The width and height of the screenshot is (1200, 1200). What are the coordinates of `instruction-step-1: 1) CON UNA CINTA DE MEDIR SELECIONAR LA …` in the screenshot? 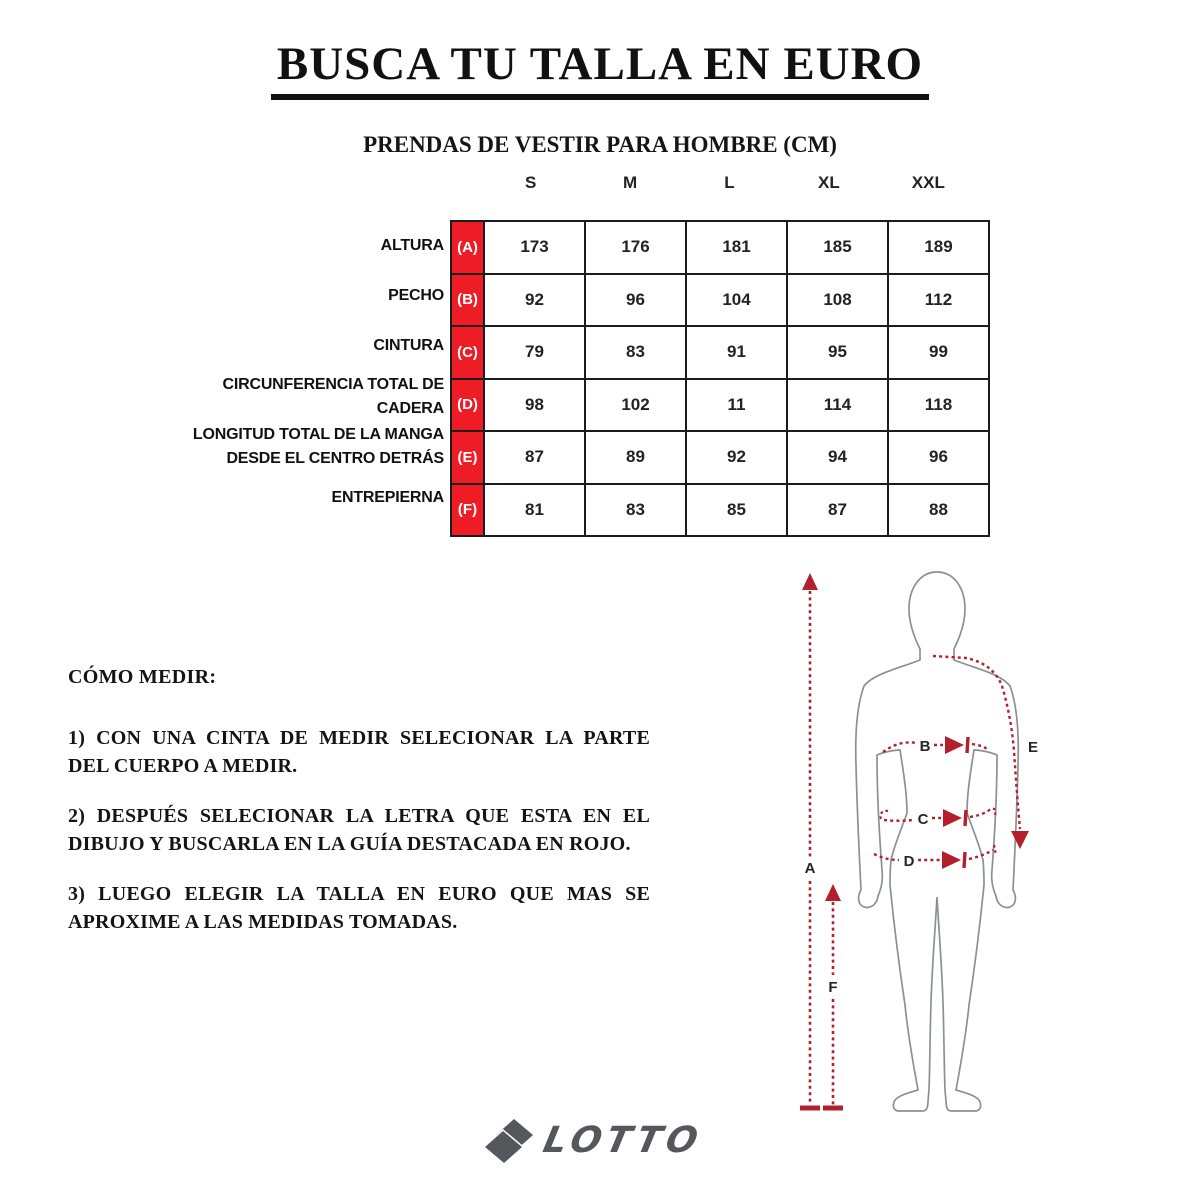 It's located at (359, 752).